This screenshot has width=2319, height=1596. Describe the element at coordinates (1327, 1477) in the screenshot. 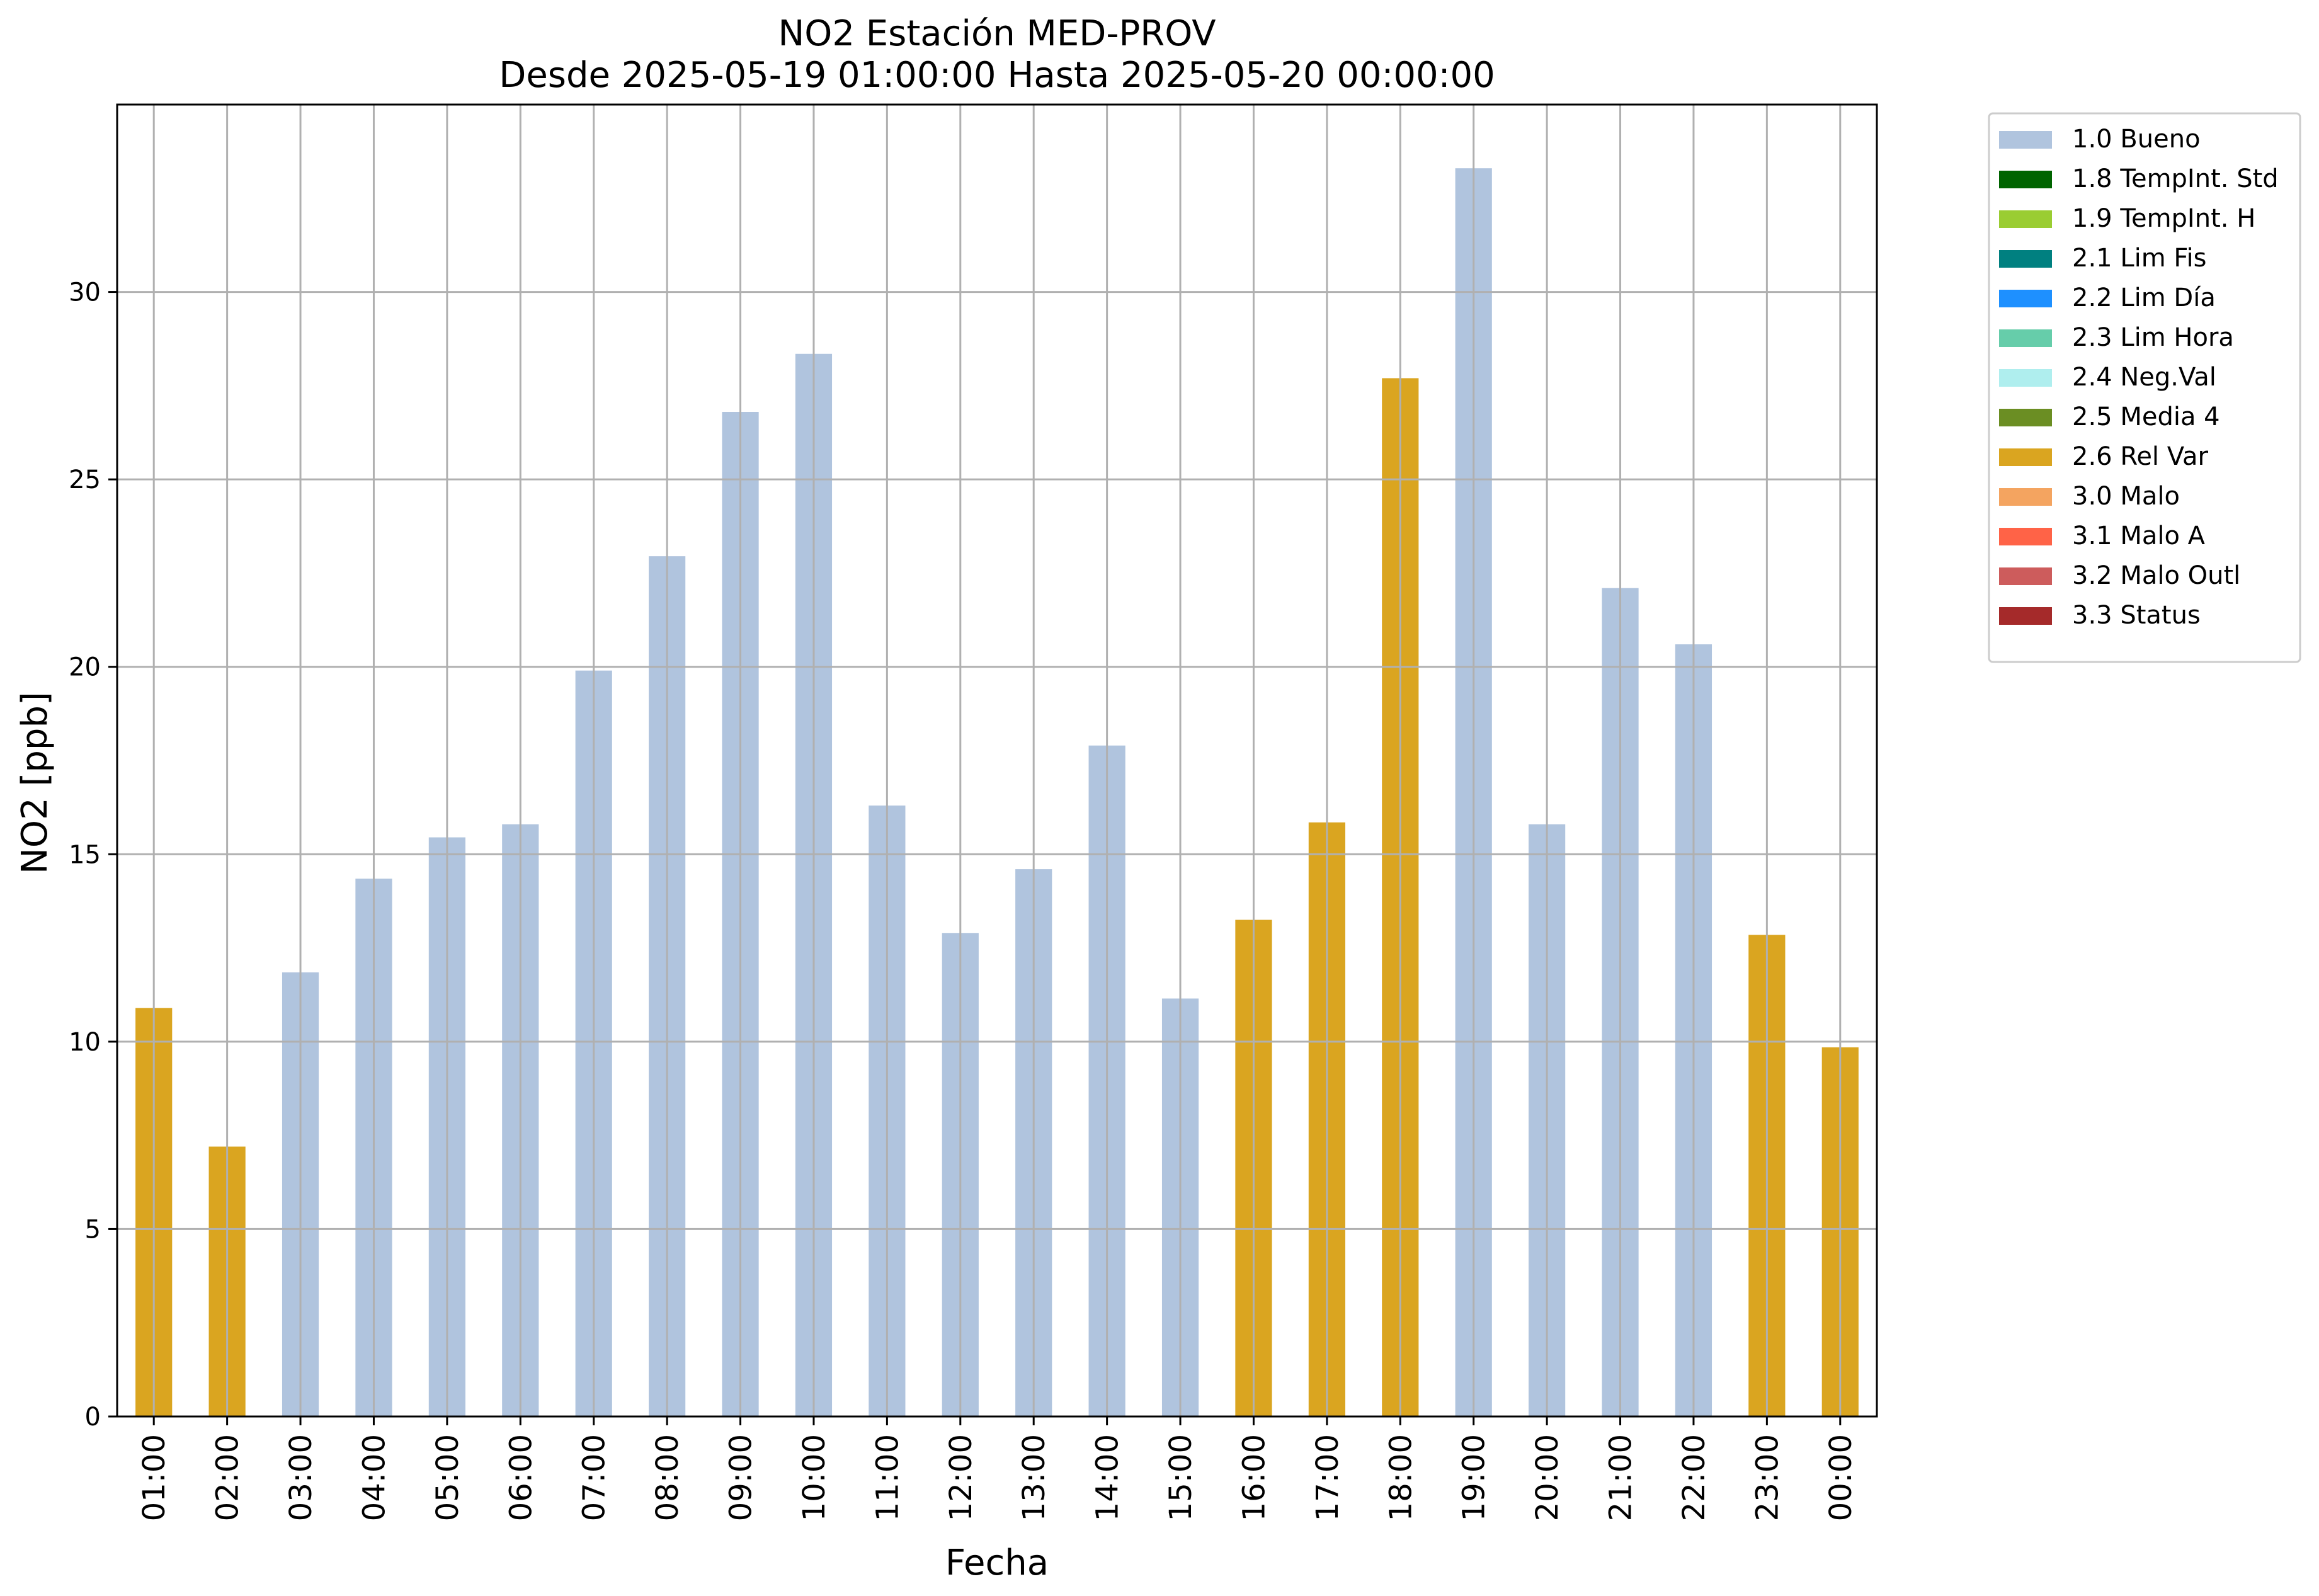

I see `x-tick-label: 17:00` at that location.